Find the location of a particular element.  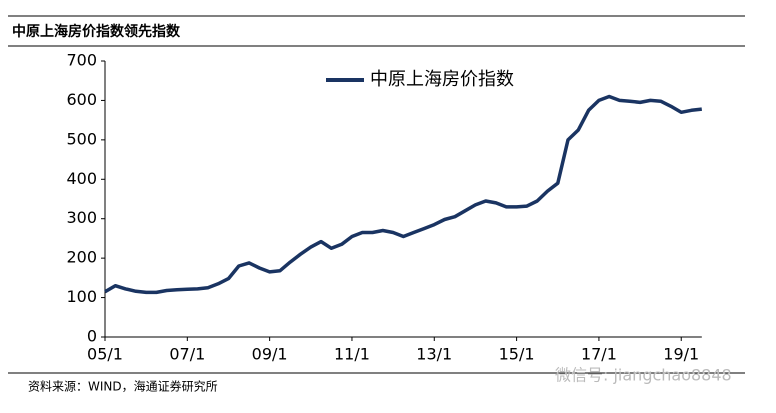

y-tick-label: 500 is located at coordinates (81, 138).